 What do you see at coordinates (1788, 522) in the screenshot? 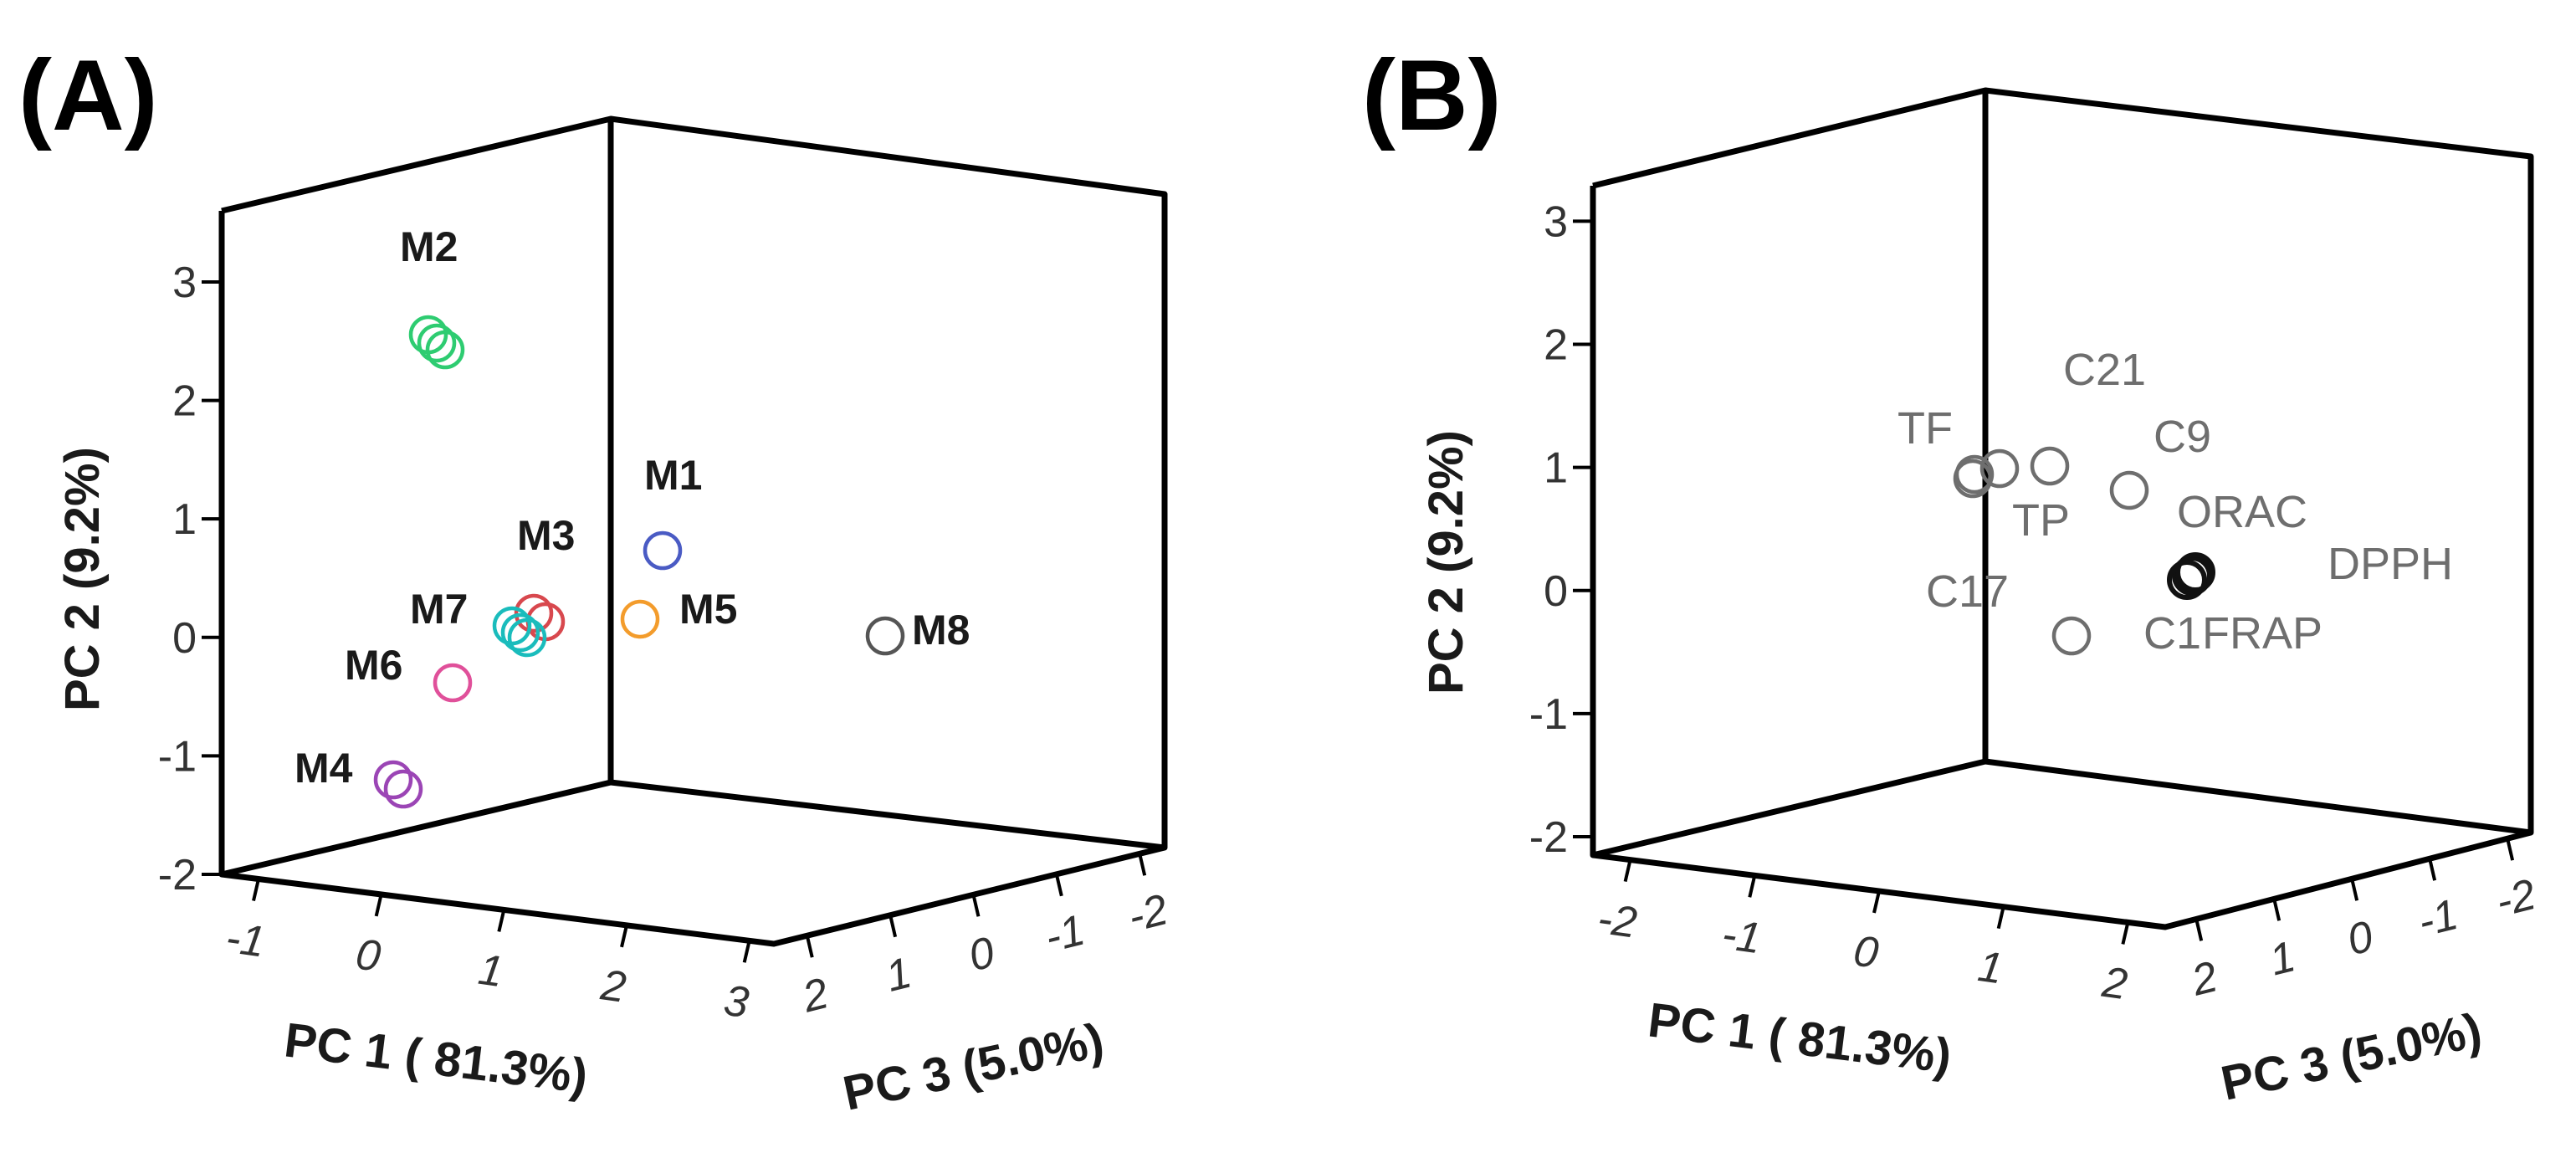
I see `panel-b-left-wall` at bounding box center [1788, 522].